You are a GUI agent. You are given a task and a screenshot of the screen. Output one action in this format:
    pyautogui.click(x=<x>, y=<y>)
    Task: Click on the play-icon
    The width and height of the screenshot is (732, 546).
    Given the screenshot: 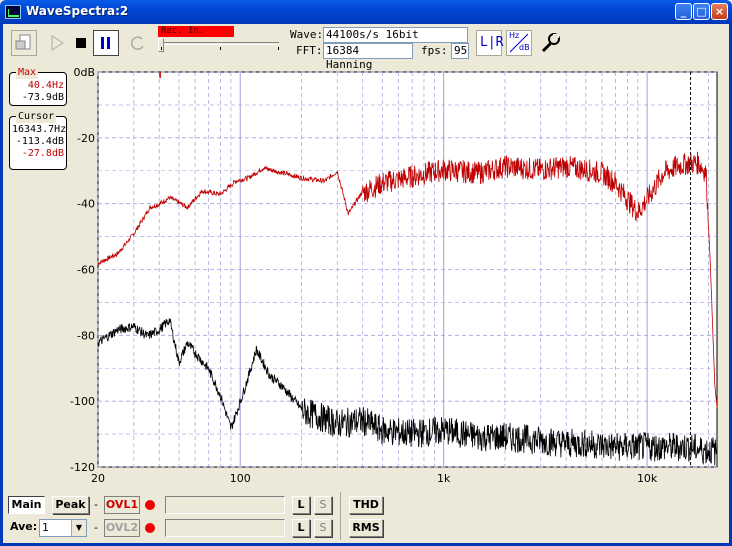 What is the action you would take?
    pyautogui.click(x=57, y=43)
    